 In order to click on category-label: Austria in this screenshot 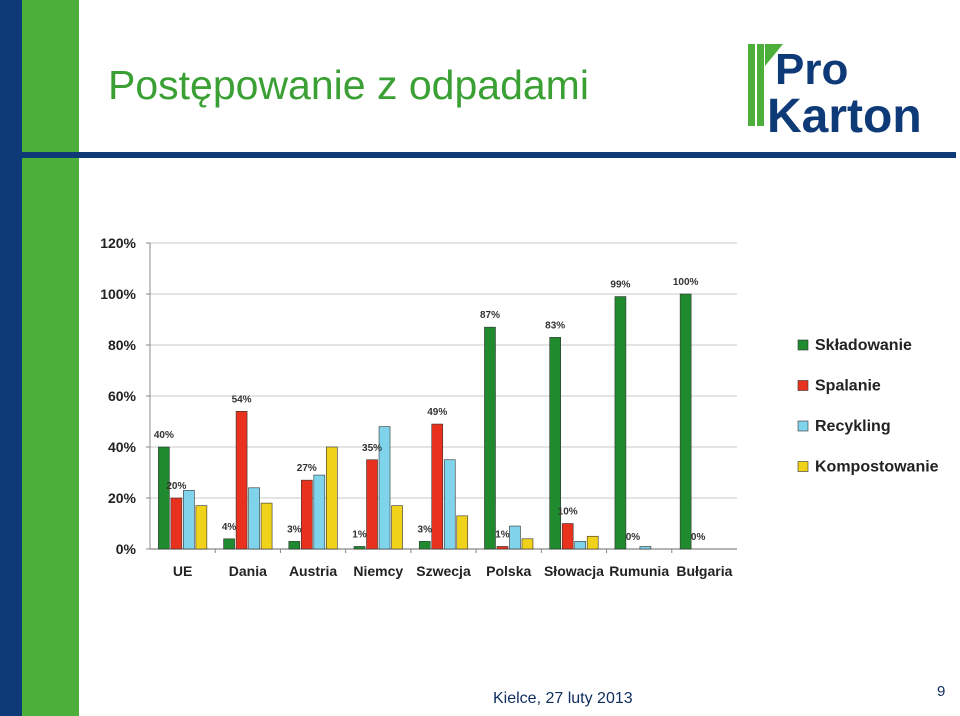, I will do `click(313, 571)`.